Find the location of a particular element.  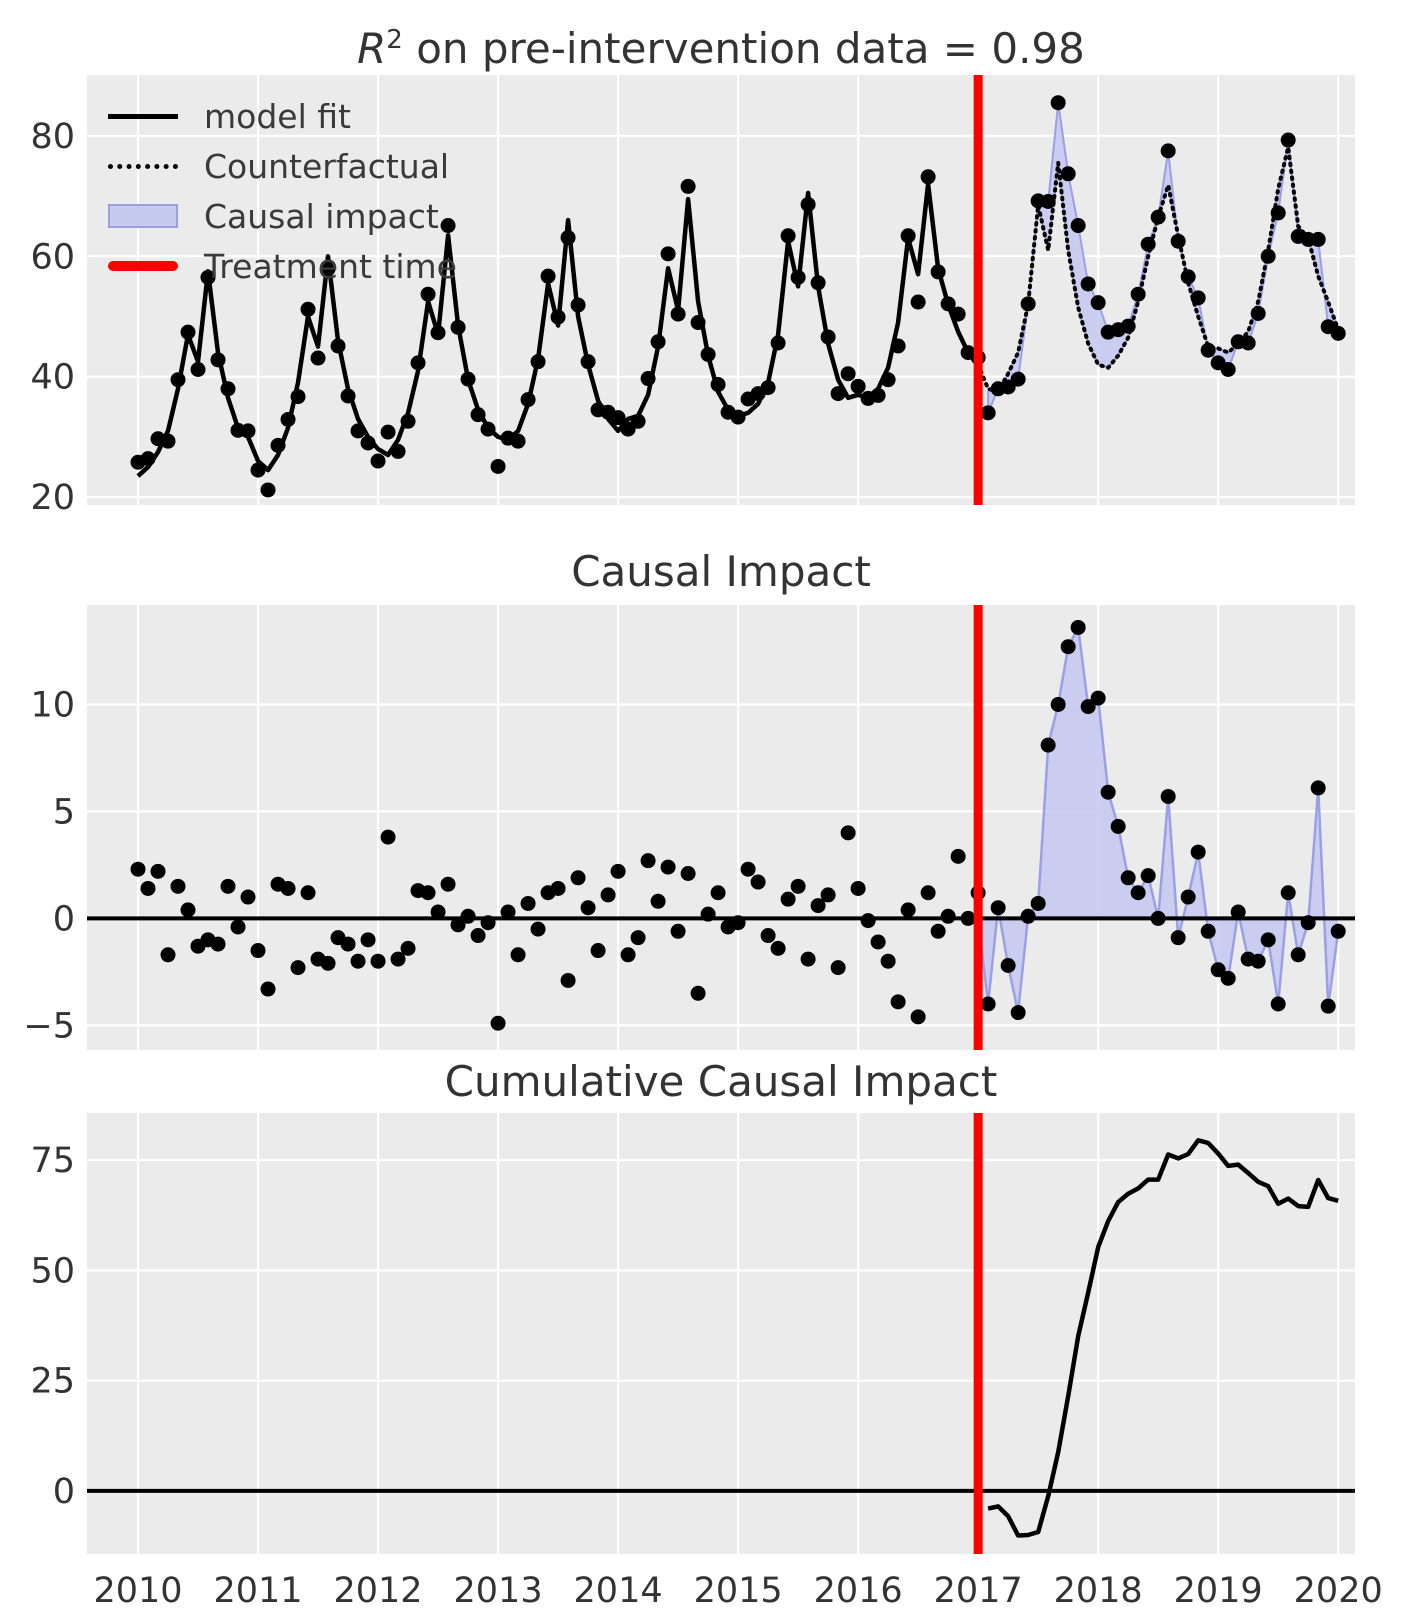

x-tick-label: 2018 is located at coordinates (1098, 1591).